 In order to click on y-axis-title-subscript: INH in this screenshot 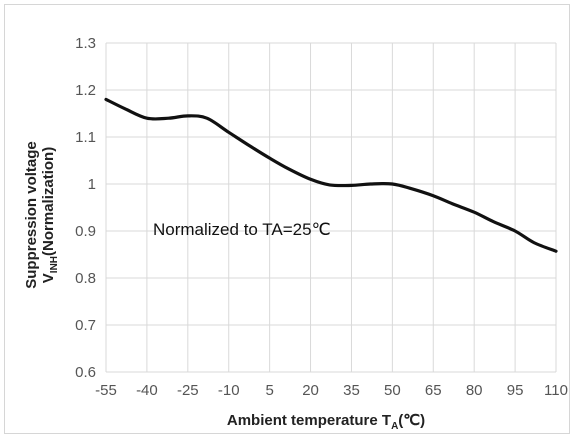, I will do `click(54, 264)`.